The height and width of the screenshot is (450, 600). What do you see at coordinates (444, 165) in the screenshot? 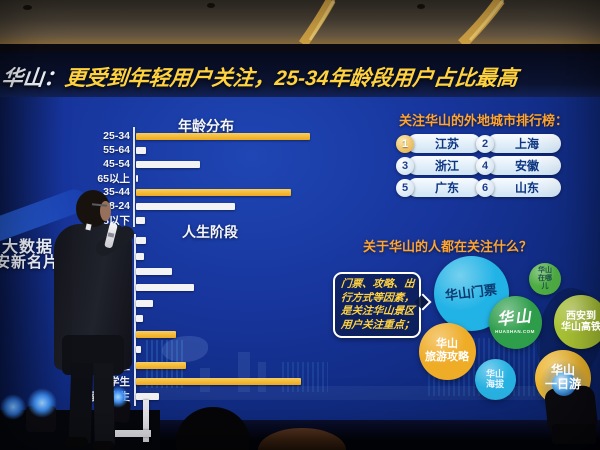
I see `rank-city: 浙江` at bounding box center [444, 165].